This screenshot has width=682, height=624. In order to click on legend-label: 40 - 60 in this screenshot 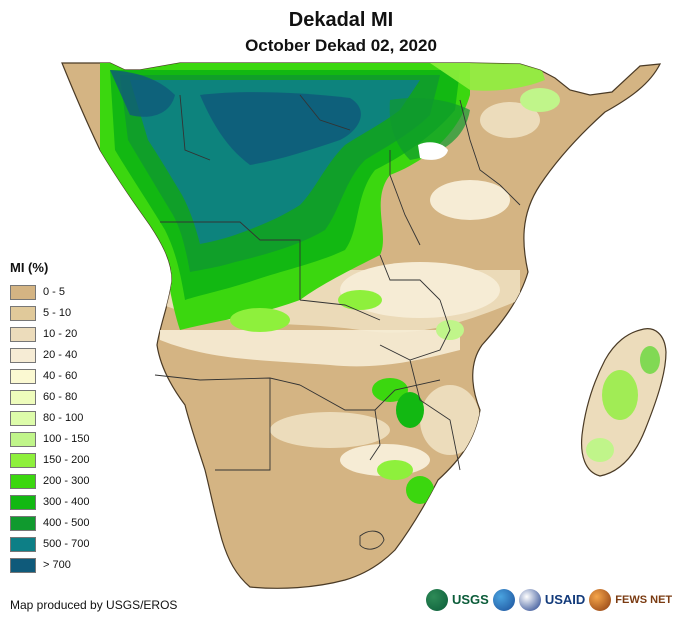, I will do `click(60, 376)`.